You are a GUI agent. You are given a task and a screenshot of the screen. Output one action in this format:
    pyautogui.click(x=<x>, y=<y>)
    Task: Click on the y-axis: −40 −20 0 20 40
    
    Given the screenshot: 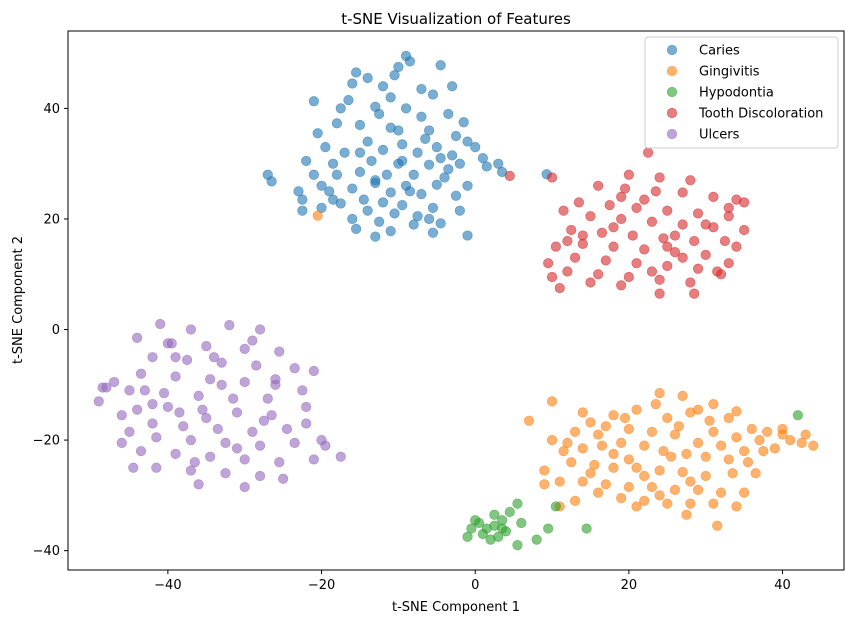 What is the action you would take?
    pyautogui.click(x=50, y=330)
    